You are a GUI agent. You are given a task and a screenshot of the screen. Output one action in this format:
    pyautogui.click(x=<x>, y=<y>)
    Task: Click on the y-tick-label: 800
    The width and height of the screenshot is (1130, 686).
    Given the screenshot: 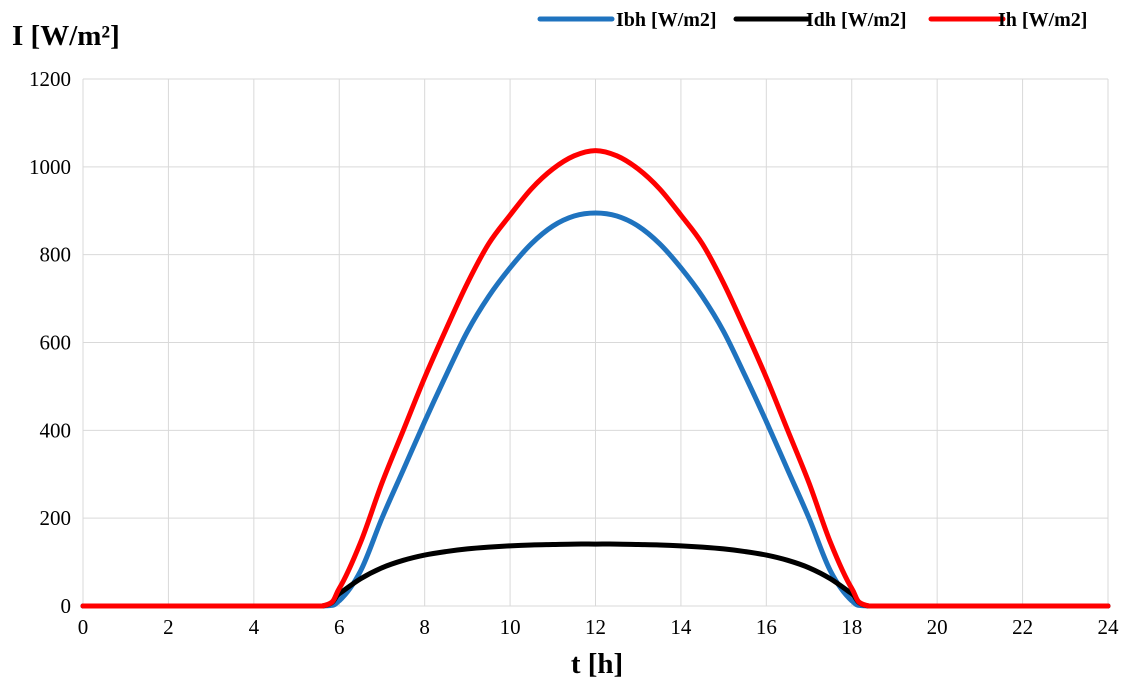 What is the action you would take?
    pyautogui.click(x=56, y=255)
    